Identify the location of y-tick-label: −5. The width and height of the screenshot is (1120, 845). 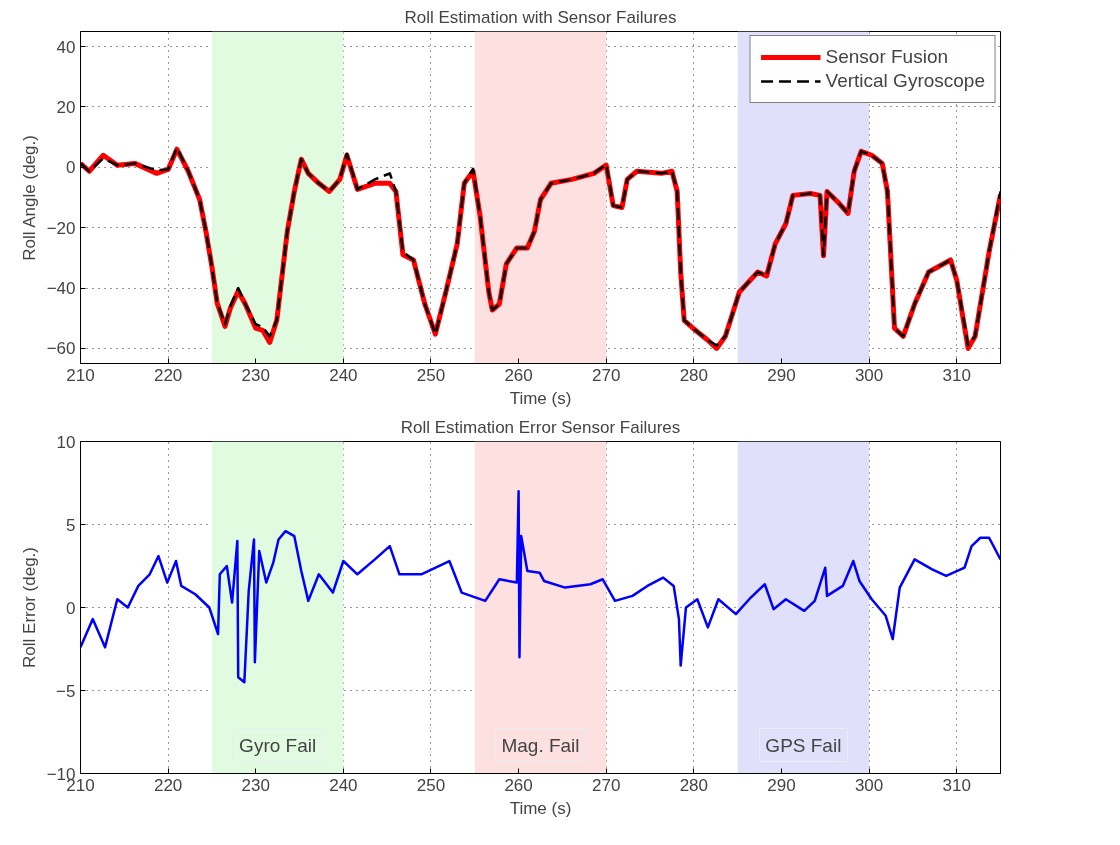
(66, 691).